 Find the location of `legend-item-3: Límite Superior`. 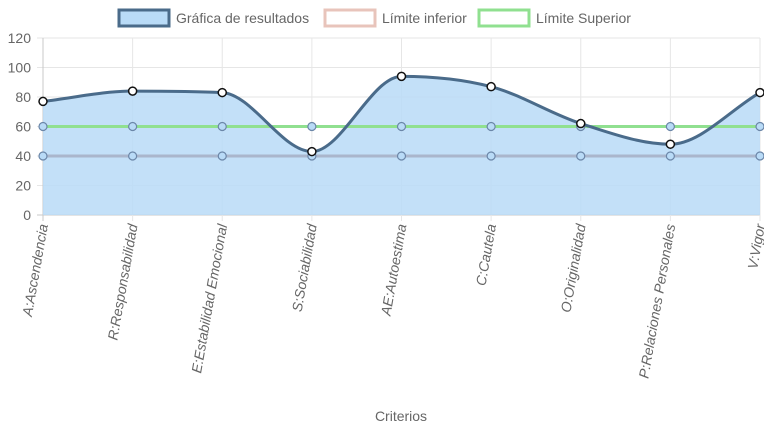

legend-item-3: Límite Superior is located at coordinates (554, 18).